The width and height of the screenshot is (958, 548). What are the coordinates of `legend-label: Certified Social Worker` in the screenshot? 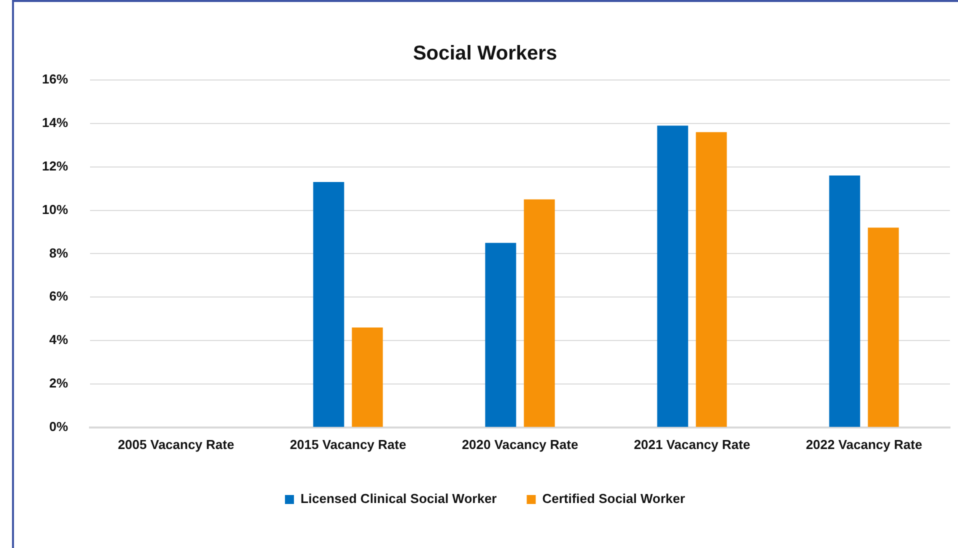 It's located at (614, 498).